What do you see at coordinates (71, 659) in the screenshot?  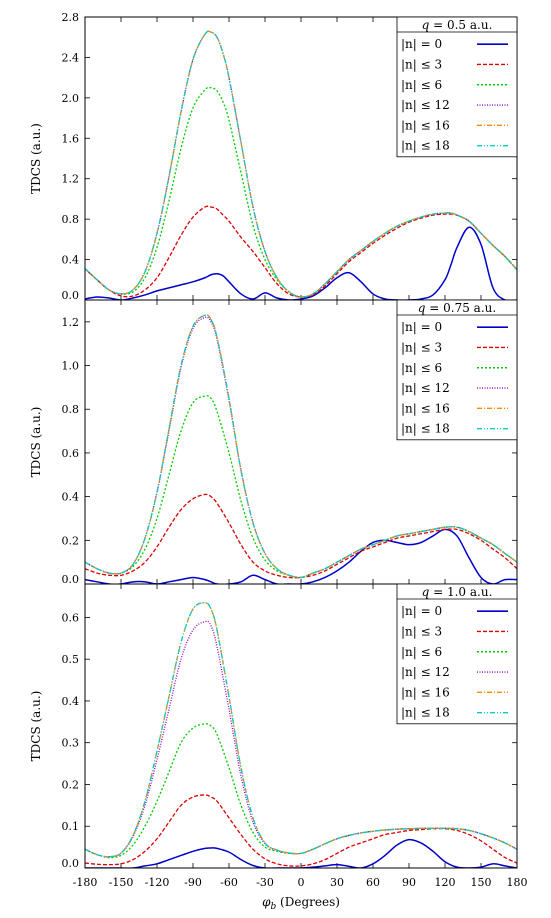 I see `y-tick-label: 0.5` at bounding box center [71, 659].